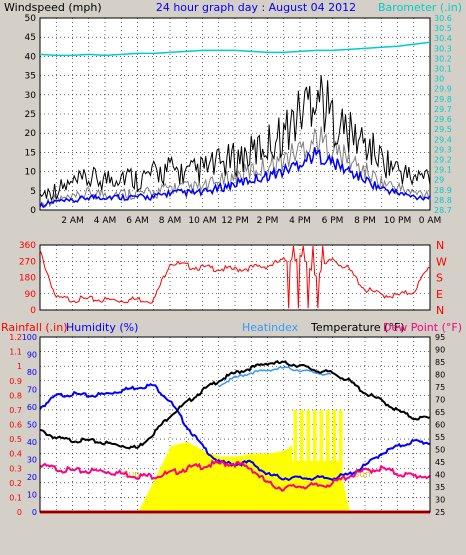  I want to click on rain-ytick-label: 0.6, so click(15, 425).